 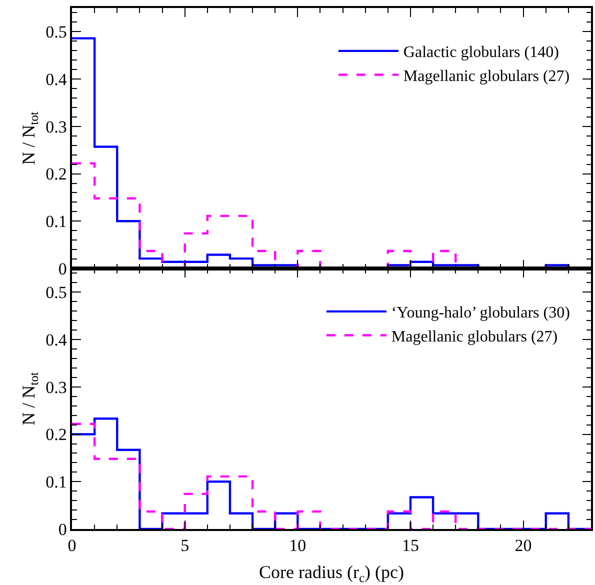 What do you see at coordinates (331, 573) in the screenshot?
I see `x-axis-title: Core radius (r$_{c}$) (pc)` at bounding box center [331, 573].